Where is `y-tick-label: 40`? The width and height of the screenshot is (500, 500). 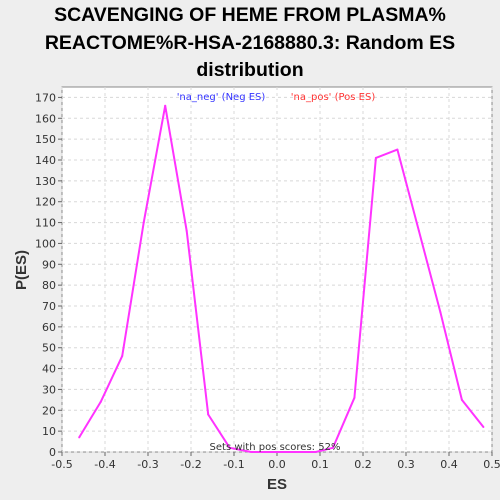 y-tick-label: 40 is located at coordinates (49, 369).